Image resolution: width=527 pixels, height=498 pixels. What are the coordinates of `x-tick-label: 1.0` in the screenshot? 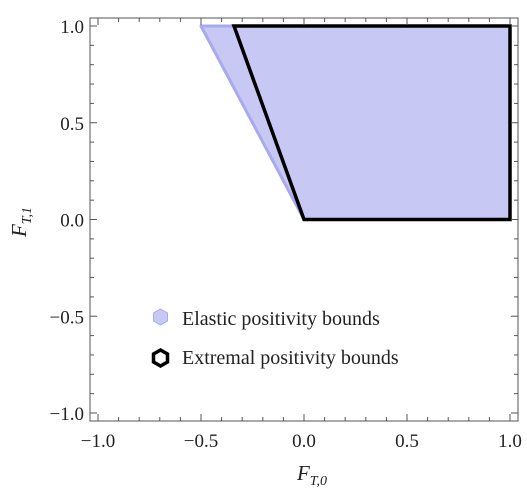 It's located at (510, 441).